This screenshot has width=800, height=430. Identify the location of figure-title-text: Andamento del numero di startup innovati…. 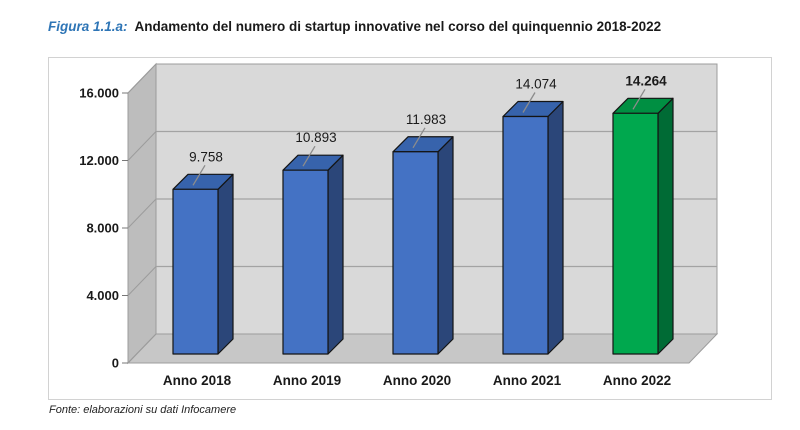
(398, 26).